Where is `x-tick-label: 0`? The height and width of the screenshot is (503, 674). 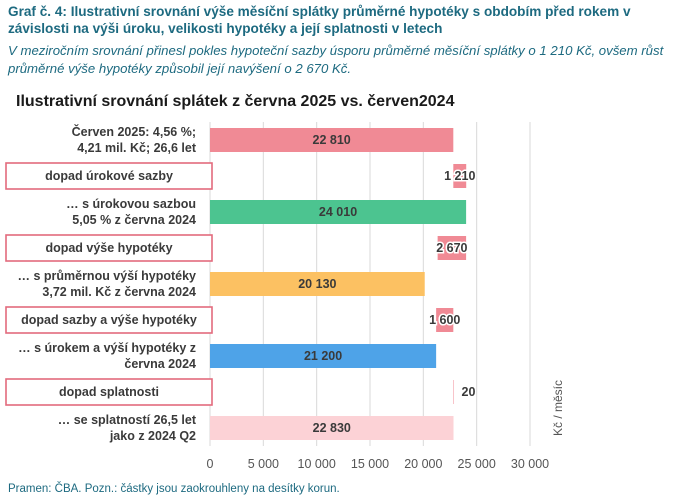 x-tick-label: 0 is located at coordinates (210, 464).